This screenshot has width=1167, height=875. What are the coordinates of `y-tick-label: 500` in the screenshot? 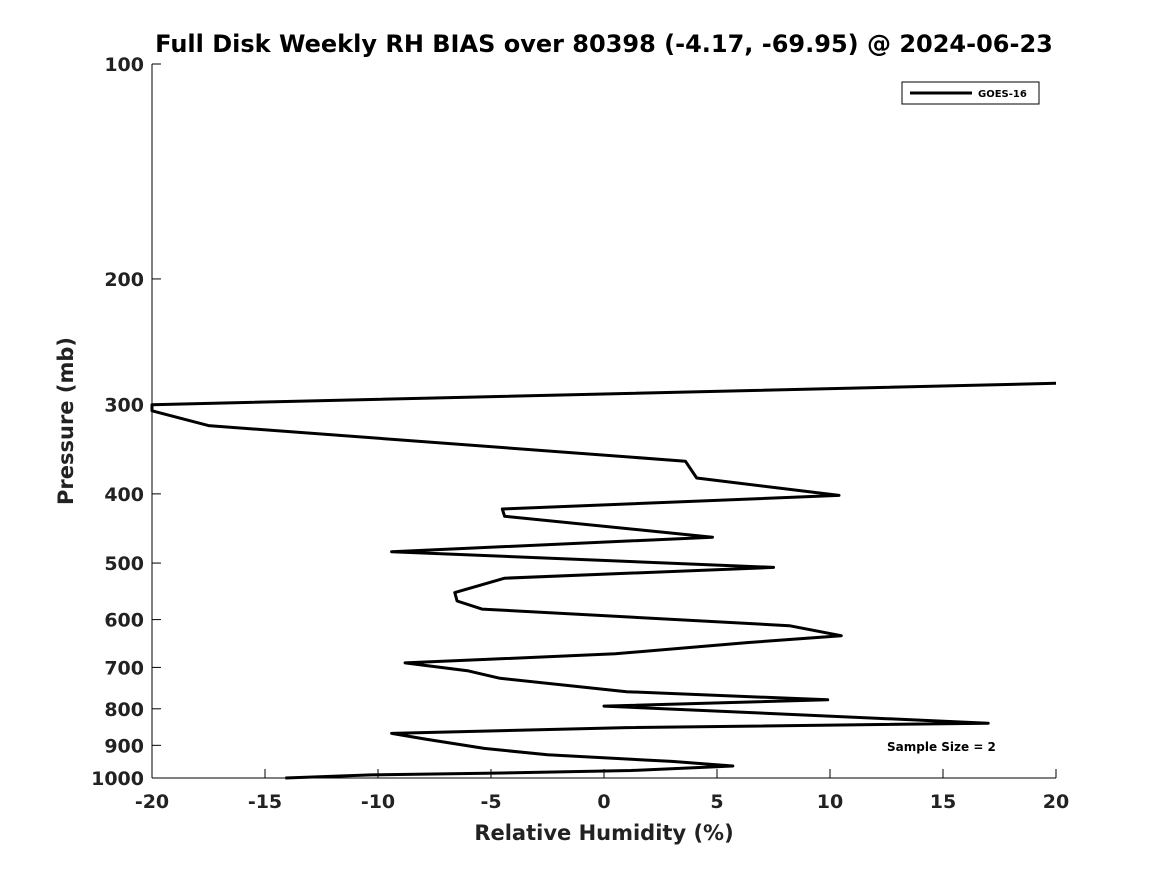 It's located at (124, 564).